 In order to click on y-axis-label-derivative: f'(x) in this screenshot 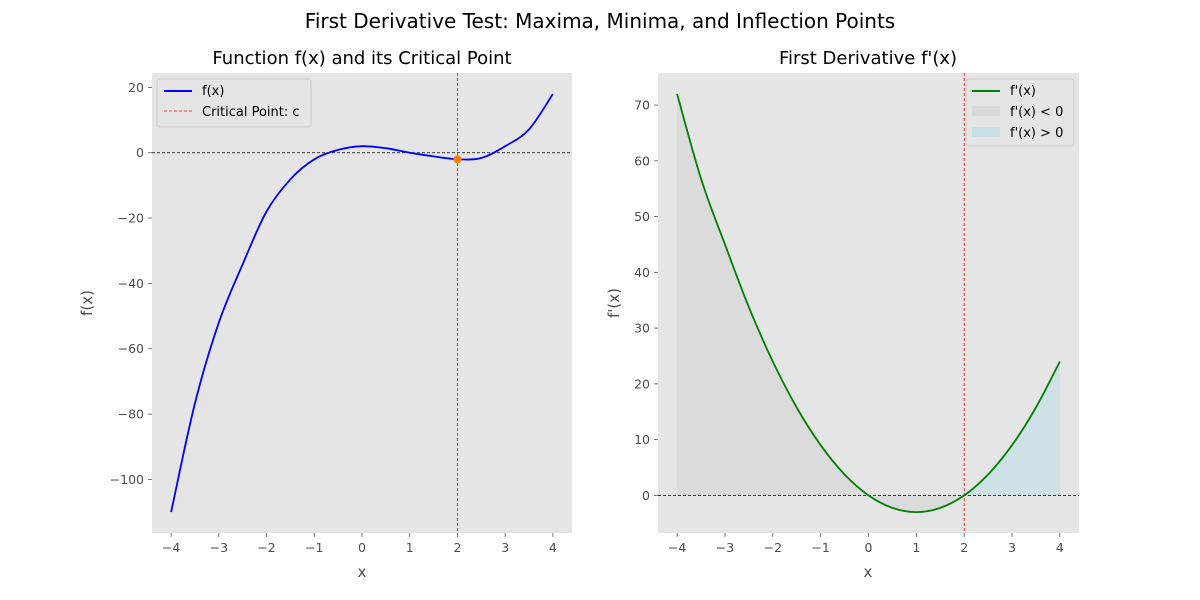, I will do `click(614, 303)`.